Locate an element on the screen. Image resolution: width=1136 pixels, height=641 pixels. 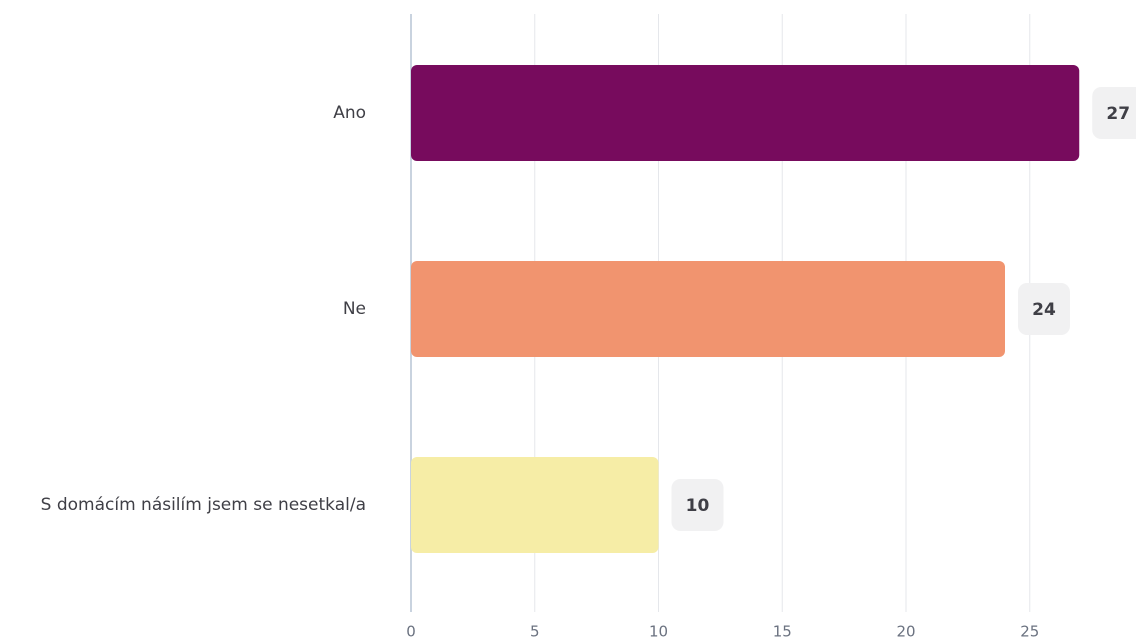
data-label-value: 10 is located at coordinates (698, 506).